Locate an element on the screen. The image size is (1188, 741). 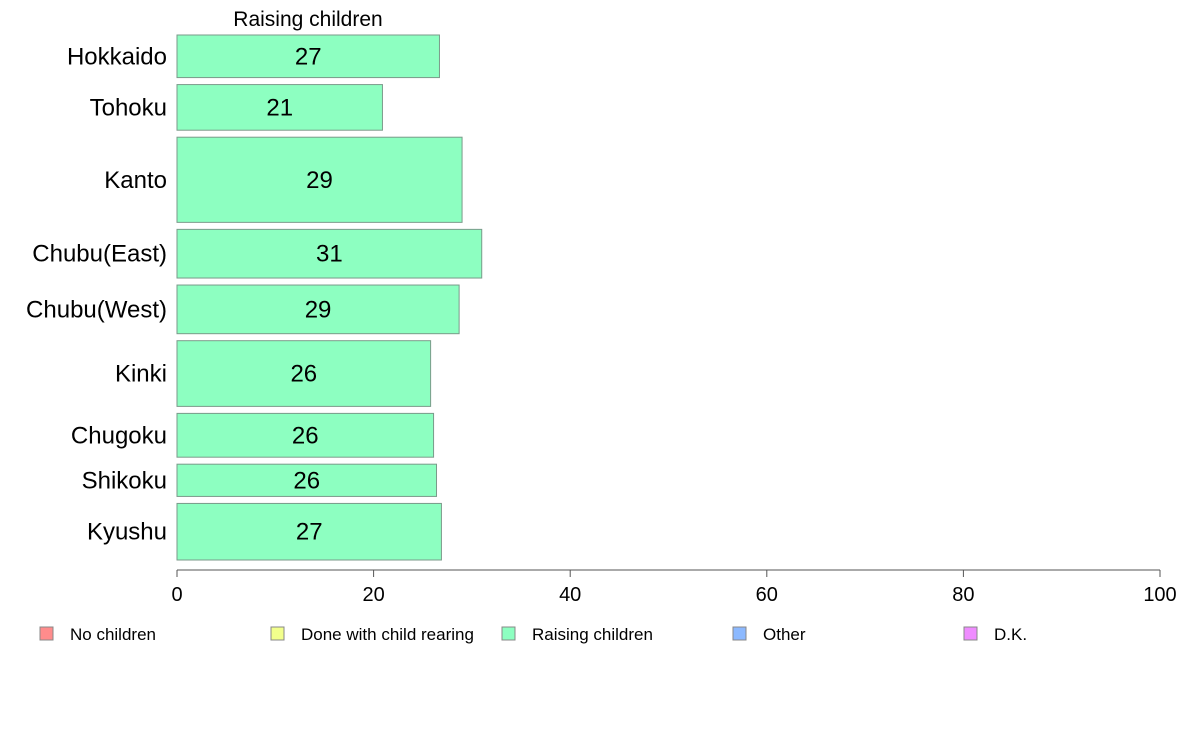
x-tick-label: 40 is located at coordinates (570, 595).